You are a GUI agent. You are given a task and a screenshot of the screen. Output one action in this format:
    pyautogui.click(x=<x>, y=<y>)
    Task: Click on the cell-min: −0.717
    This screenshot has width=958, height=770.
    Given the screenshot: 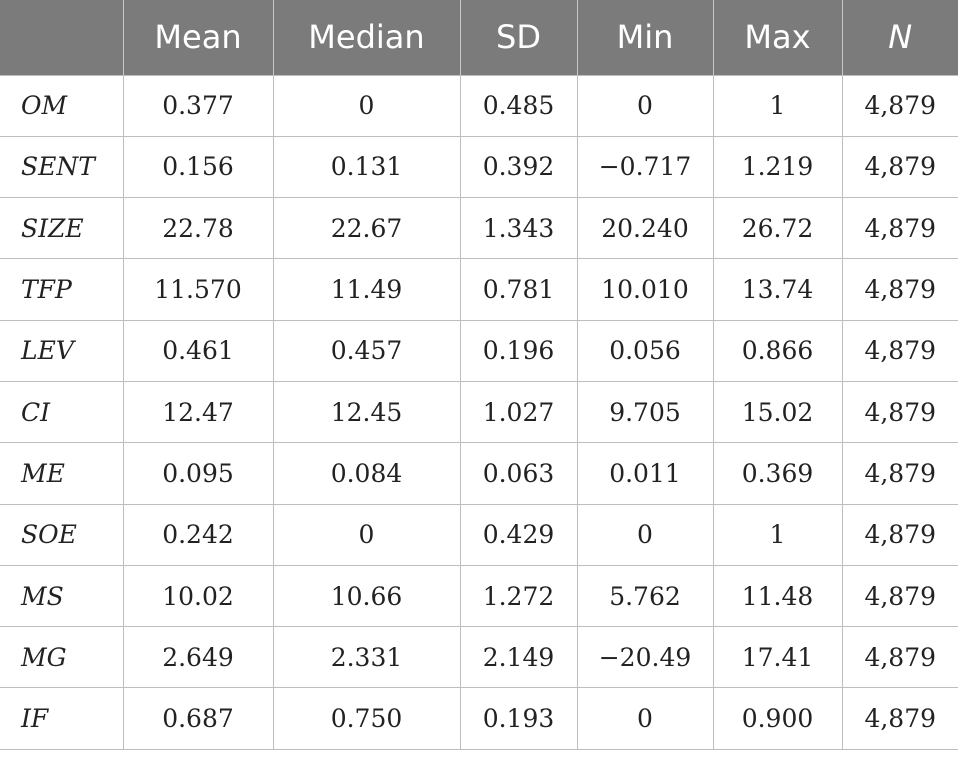 What is the action you would take?
    pyautogui.click(x=645, y=167)
    